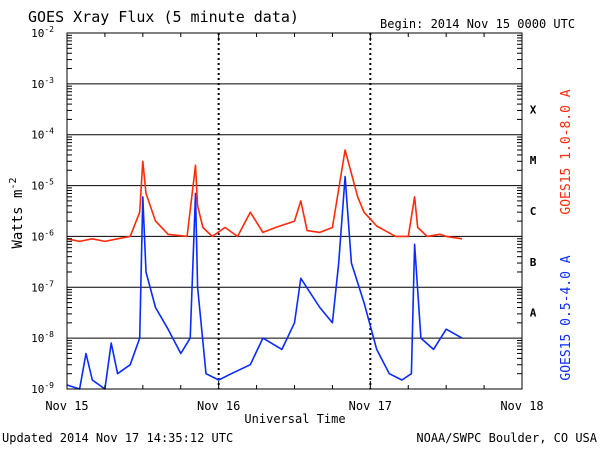 This screenshot has height=449, width=600. I want to click on y-tick-label: 10⁻², so click(42, 32).